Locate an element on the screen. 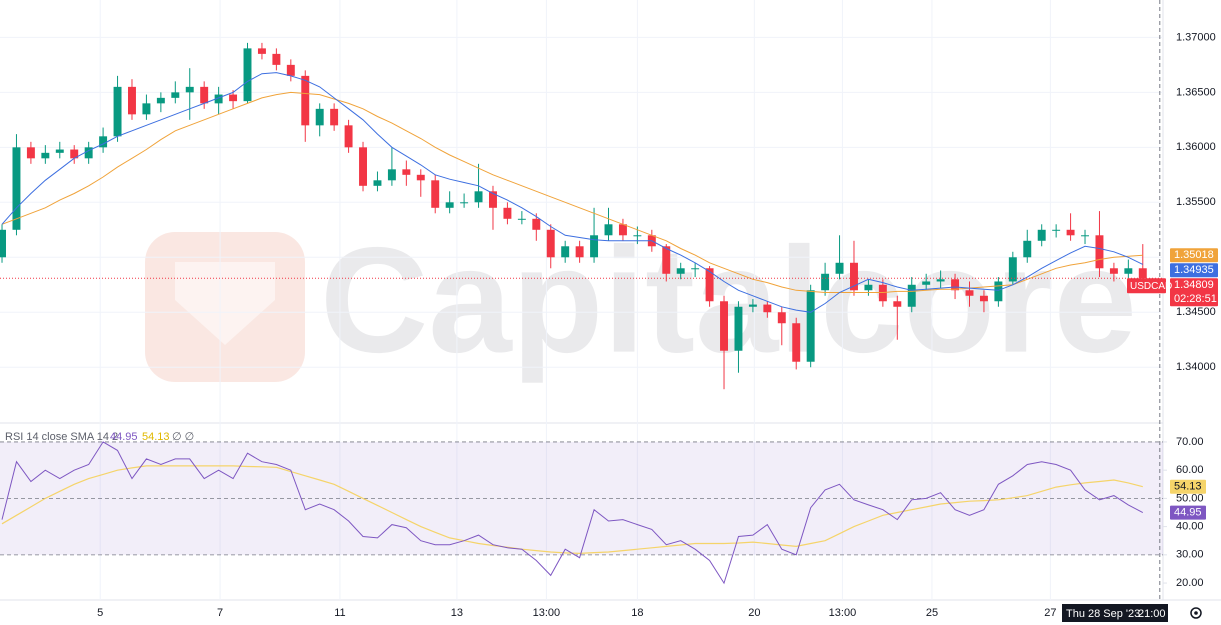 This screenshot has height=625, width=1221. rsi-tag-label: 54.13 is located at coordinates (1188, 487).